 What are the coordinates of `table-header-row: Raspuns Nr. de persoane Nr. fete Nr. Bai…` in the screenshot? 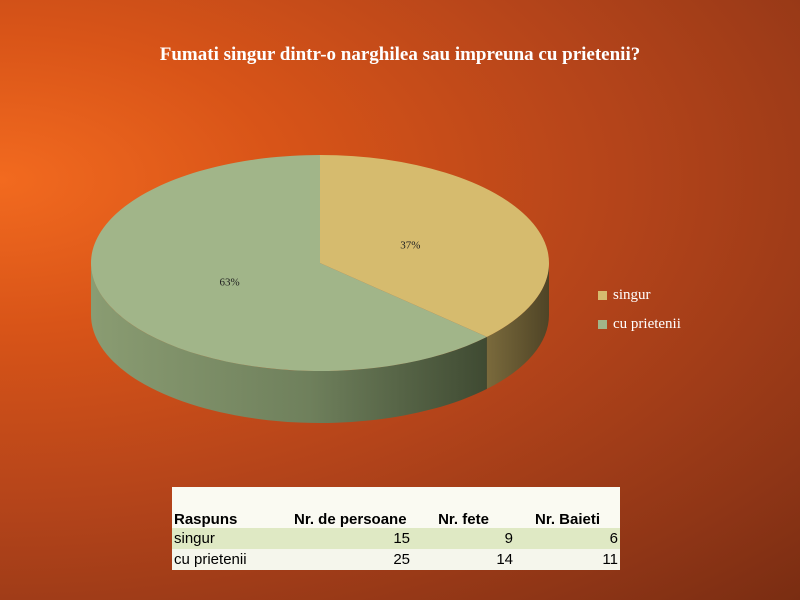 It's located at (396, 507).